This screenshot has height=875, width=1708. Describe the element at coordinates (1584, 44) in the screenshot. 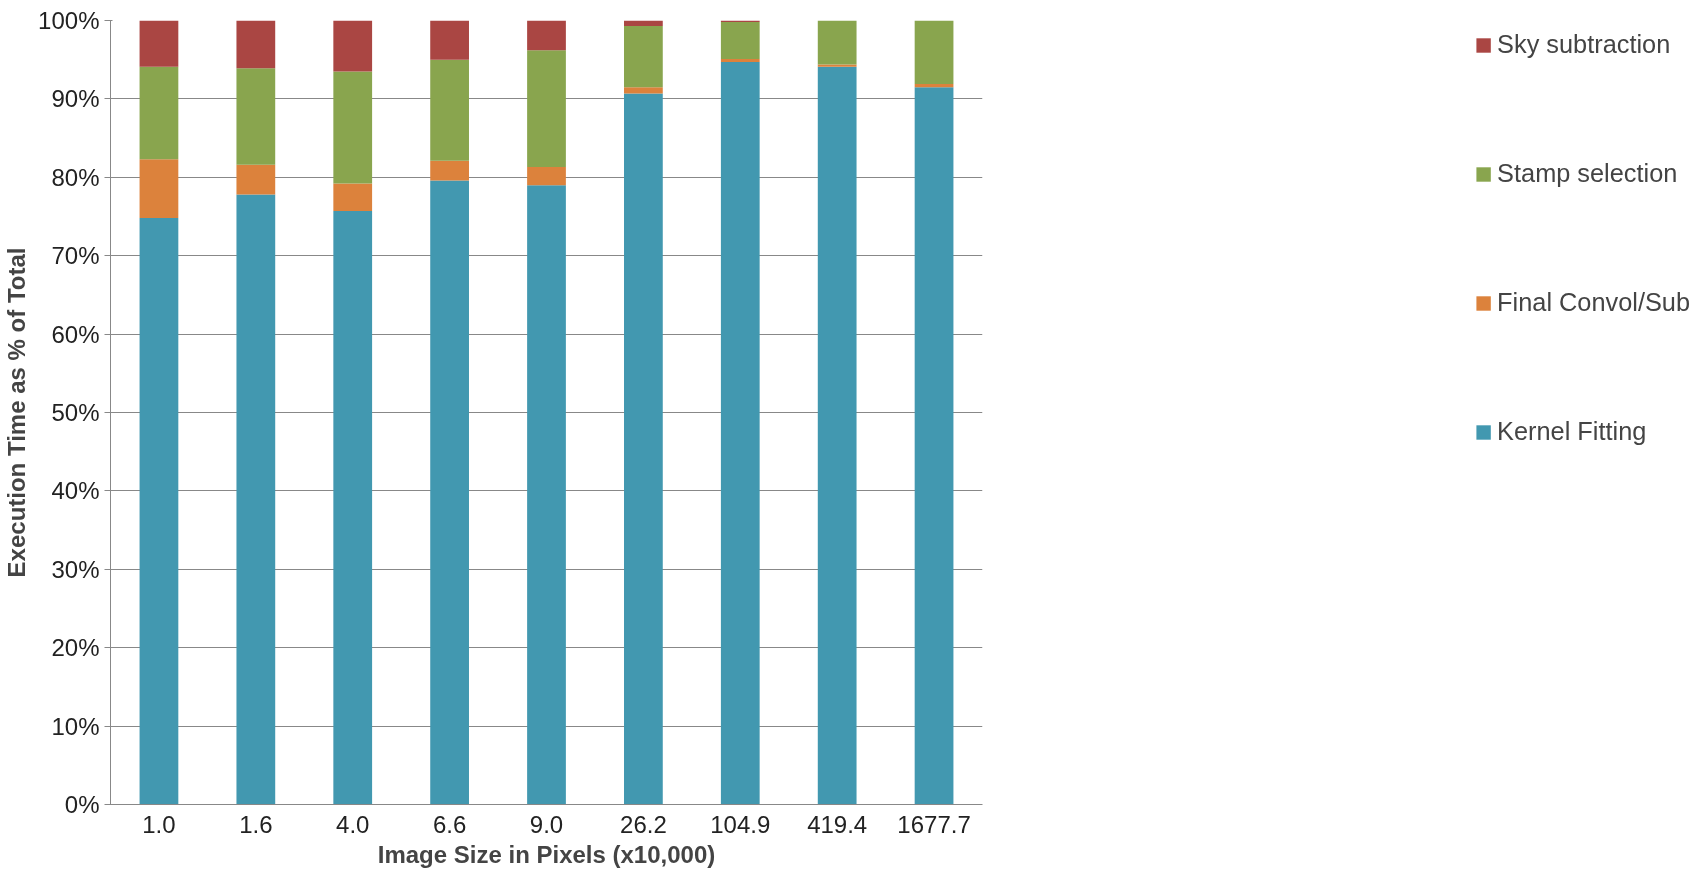

I see `legend-label: Sky subtraction` at that location.